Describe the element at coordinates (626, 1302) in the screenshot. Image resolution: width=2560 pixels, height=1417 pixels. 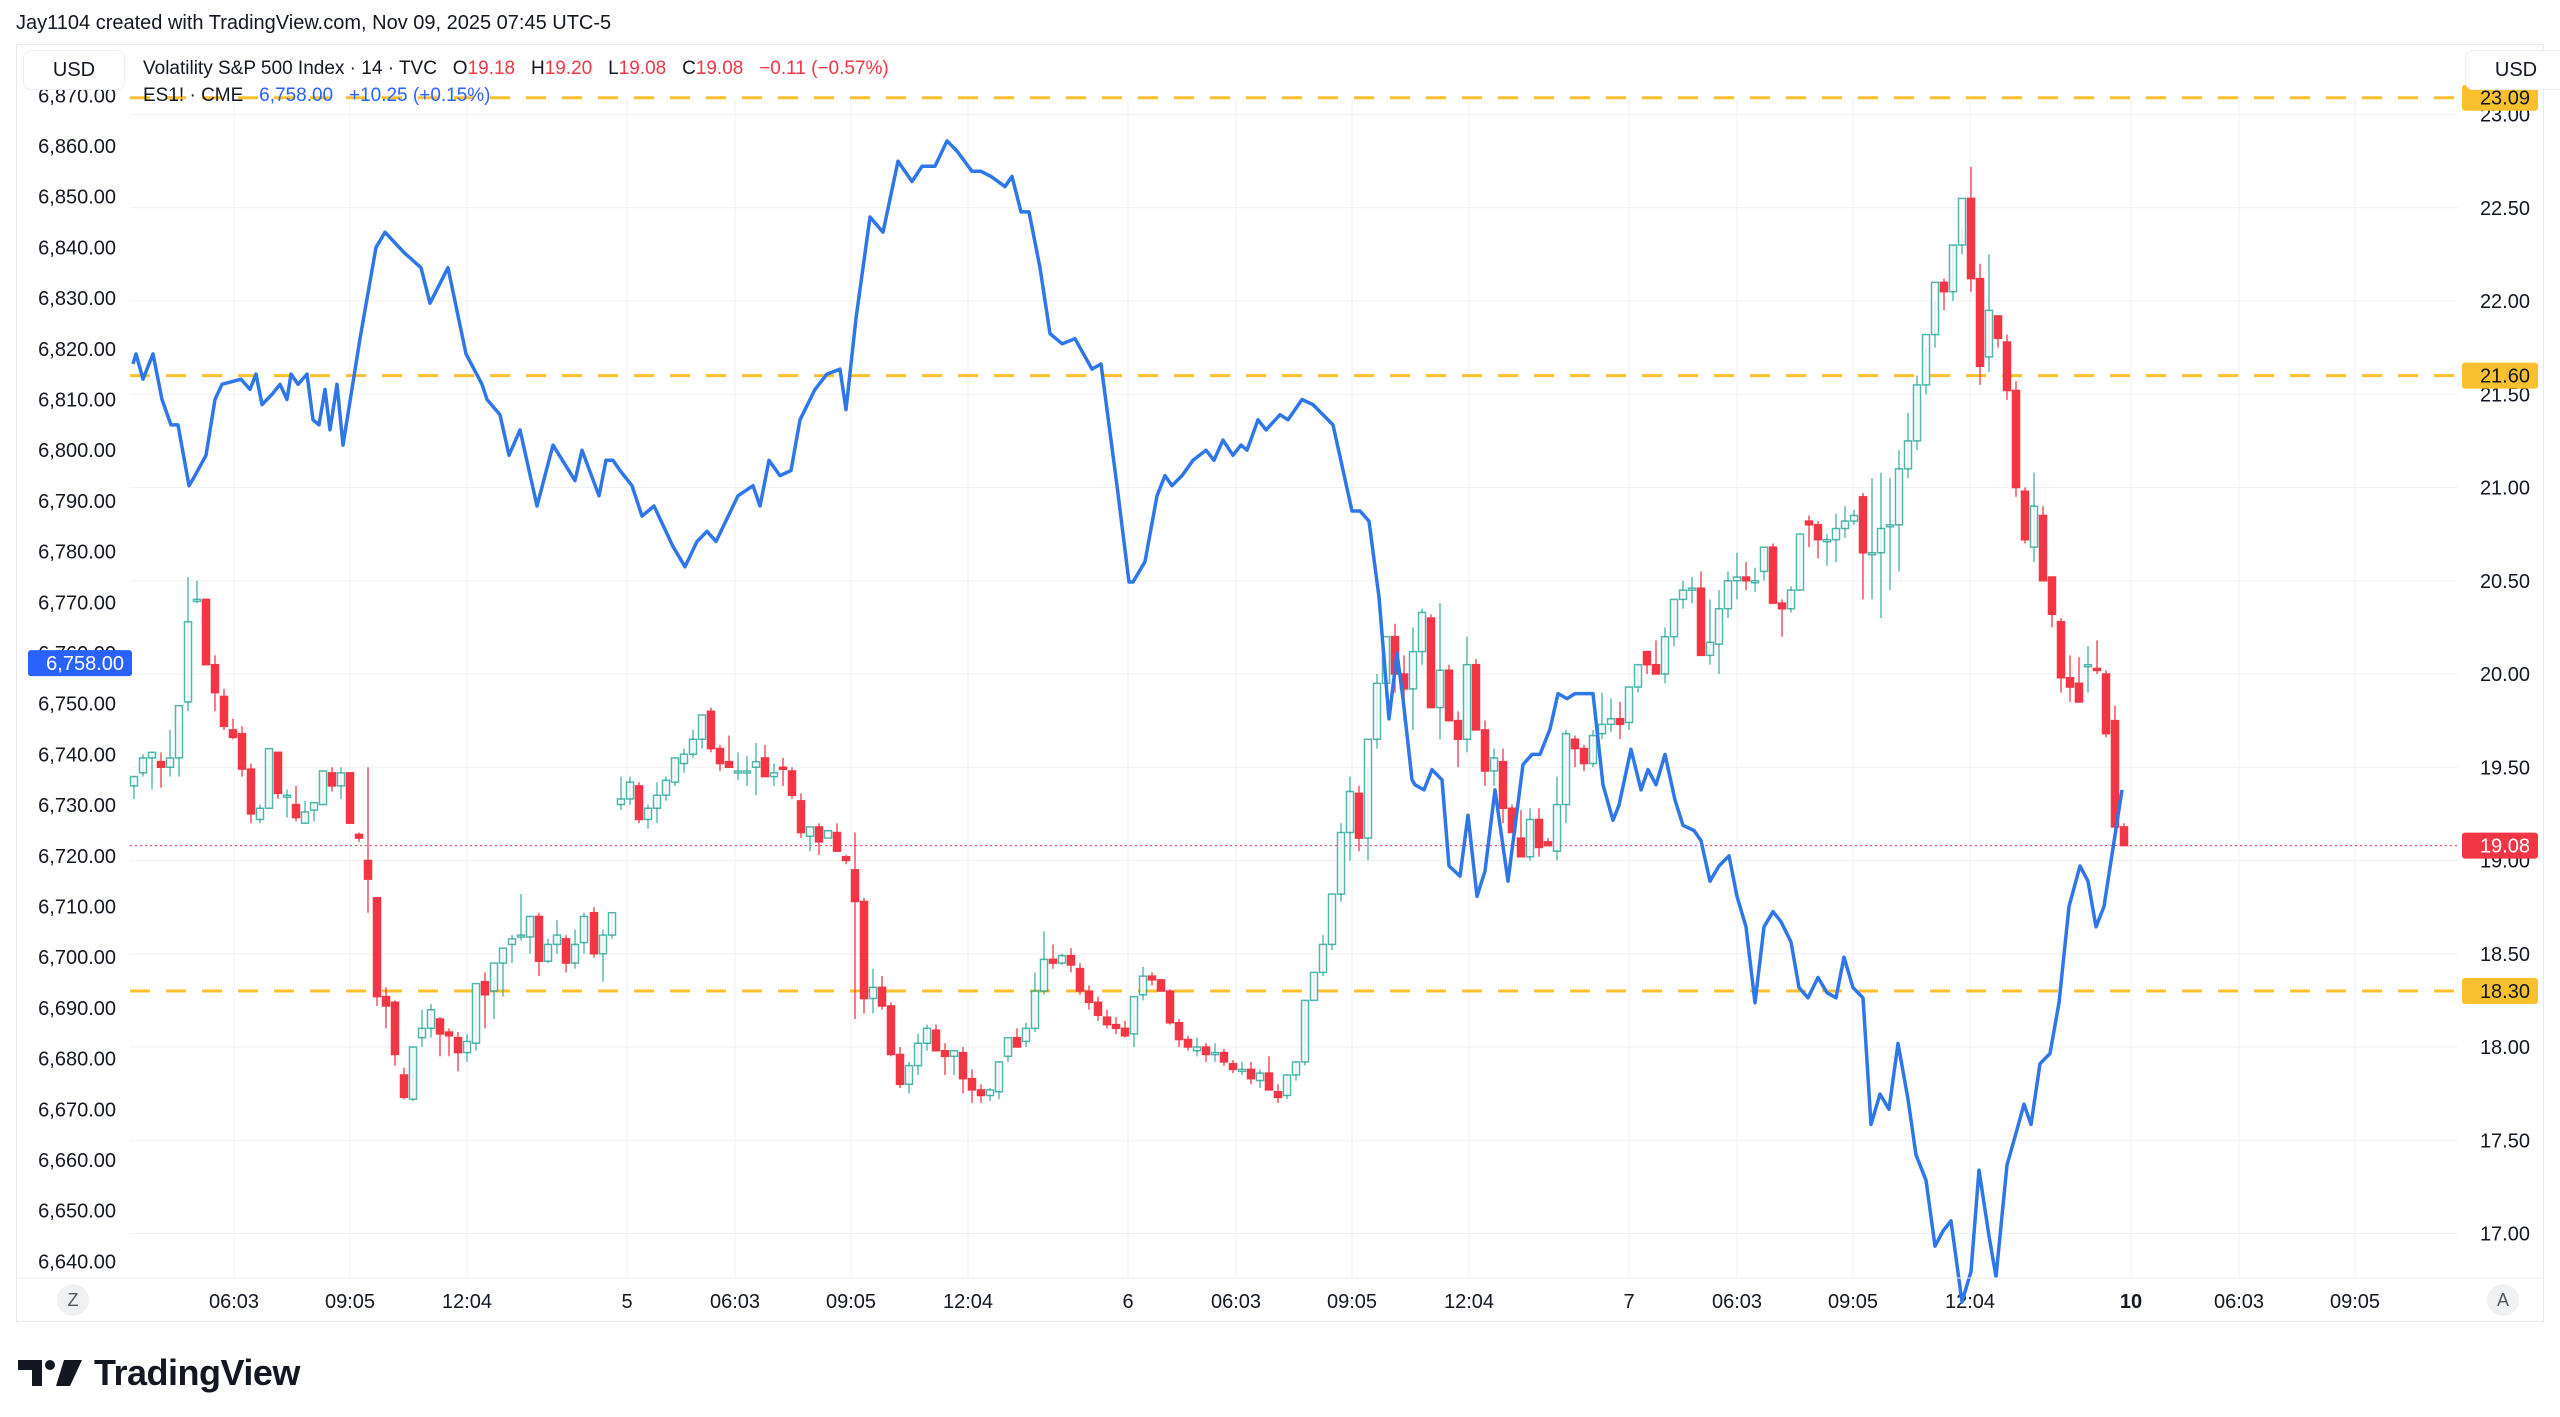
I see `time-axis-tick: 5` at that location.